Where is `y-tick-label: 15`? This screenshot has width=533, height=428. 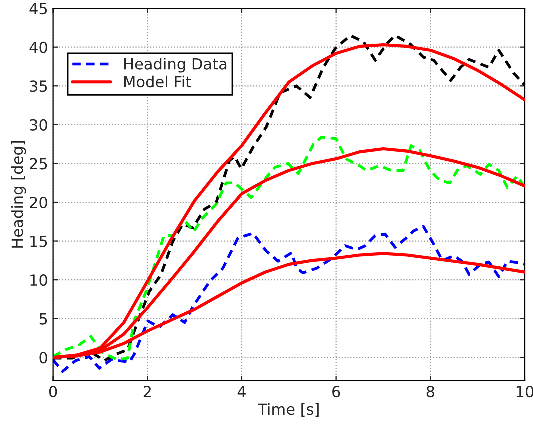 y-tick-label: 15 is located at coordinates (39, 242).